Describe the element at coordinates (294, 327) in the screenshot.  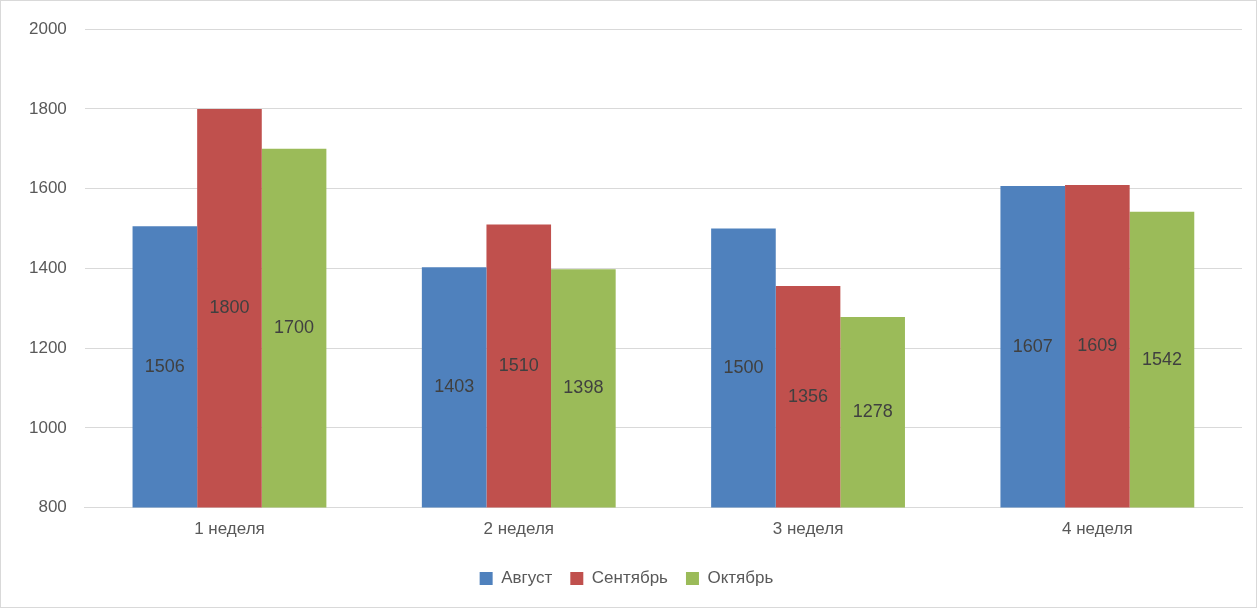
I see `data-label: 1700` at that location.